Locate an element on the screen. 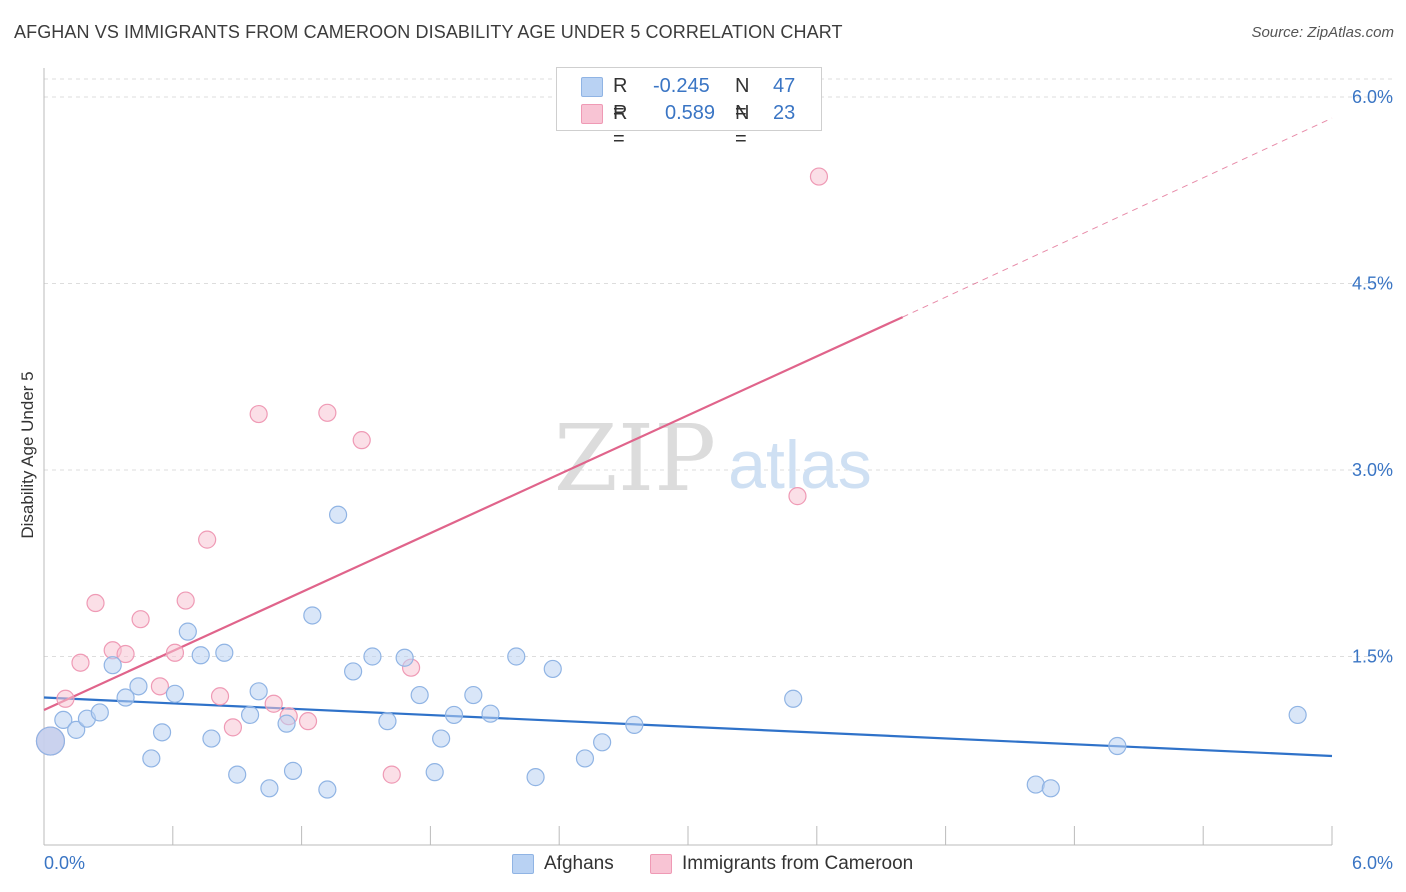  afghans-legend-swatch is located at coordinates (523, 864).